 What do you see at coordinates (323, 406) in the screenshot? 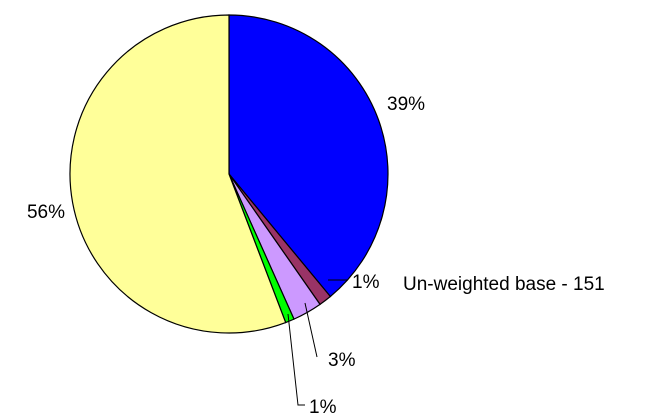
I see `slice-label-4: 1%` at bounding box center [323, 406].